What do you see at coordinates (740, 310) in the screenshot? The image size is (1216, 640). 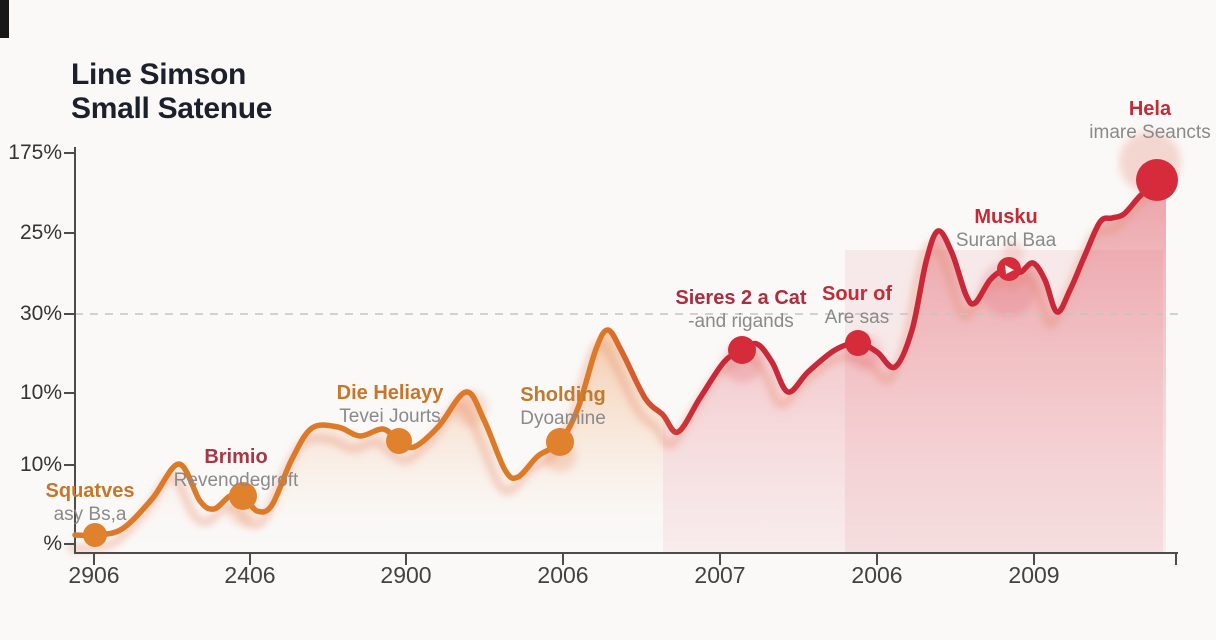 I see `annotation: Sieres 2 a Cat -and rigands` at bounding box center [740, 310].